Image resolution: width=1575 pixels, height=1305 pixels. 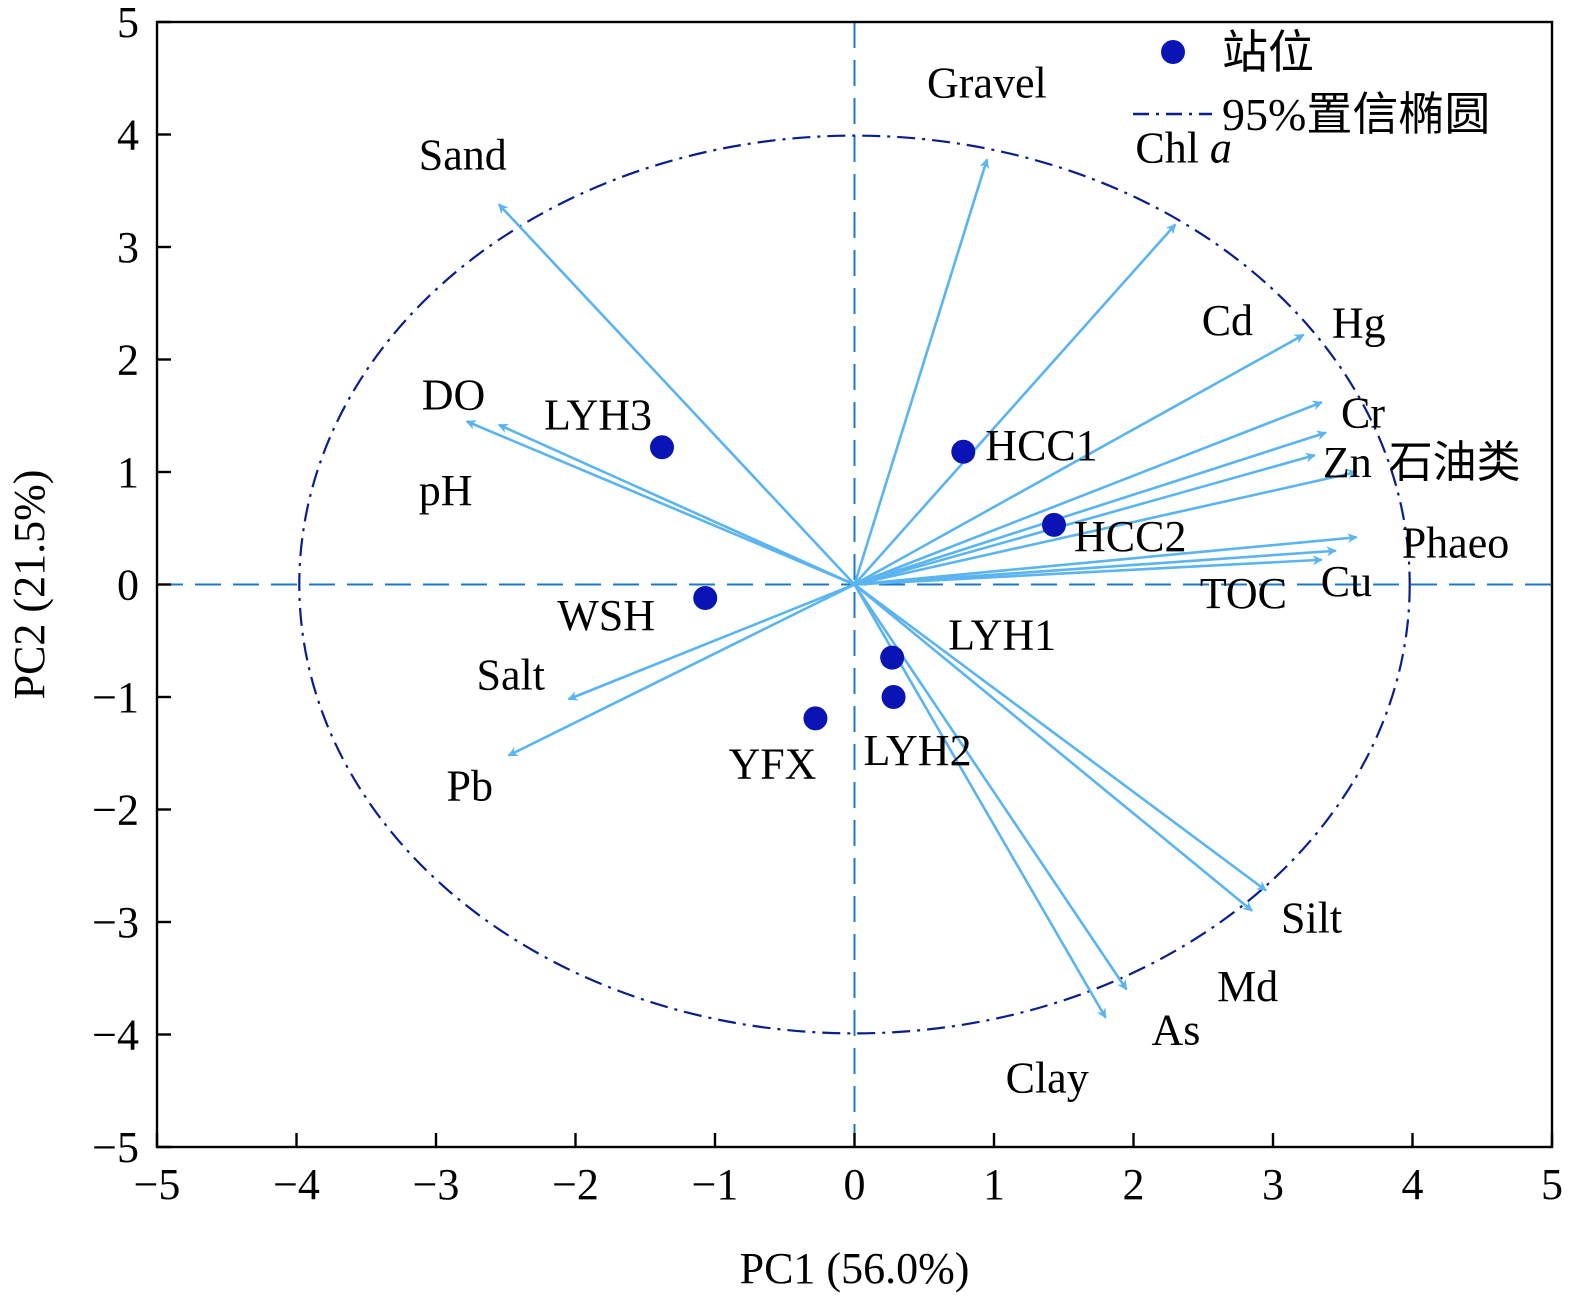 I want to click on vector-hg, so click(x=1088, y=493).